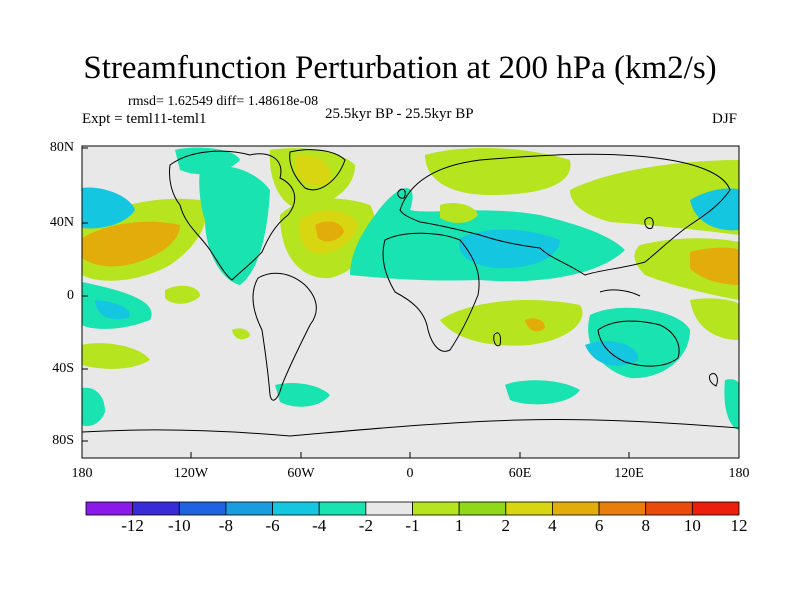 This screenshot has width=800, height=600. Describe the element at coordinates (599, 525) in the screenshot. I see `colorbar-label: 6` at that location.